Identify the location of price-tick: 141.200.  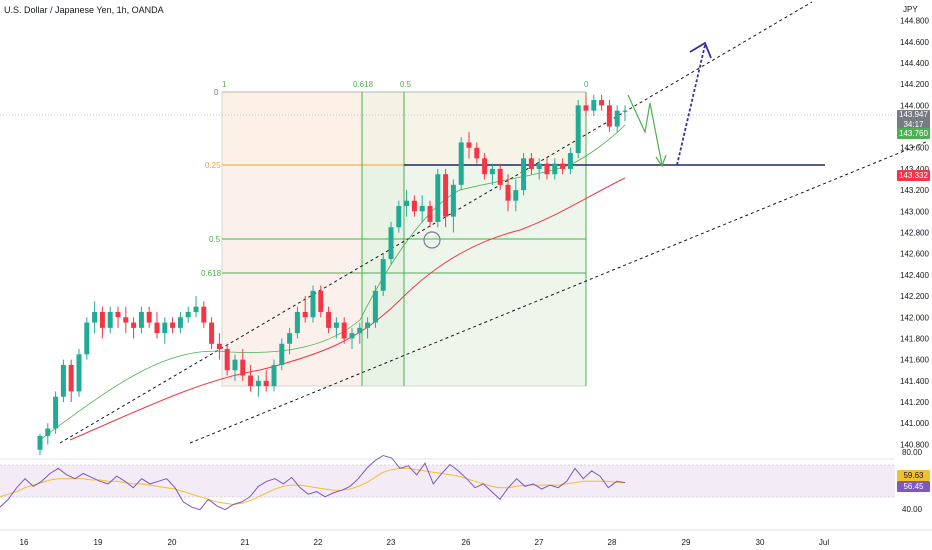
(914, 402).